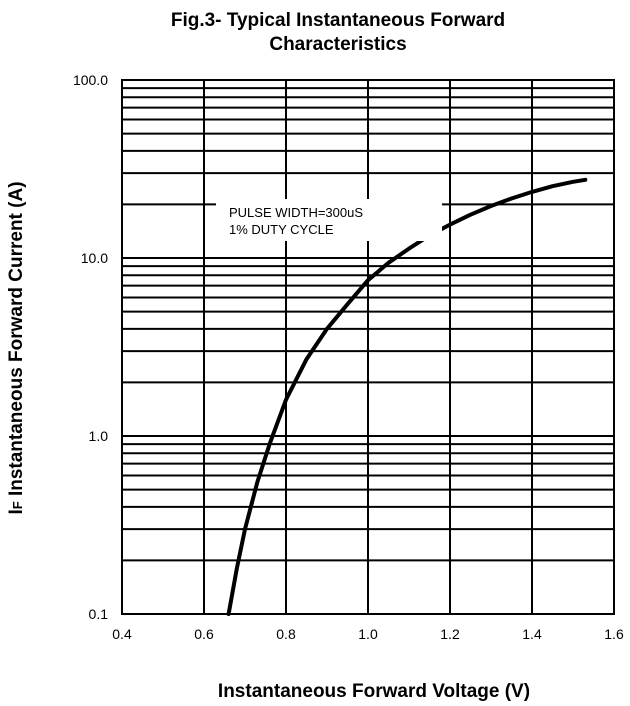  What do you see at coordinates (90, 80) in the screenshot?
I see `y-tick-label: 100.0` at bounding box center [90, 80].